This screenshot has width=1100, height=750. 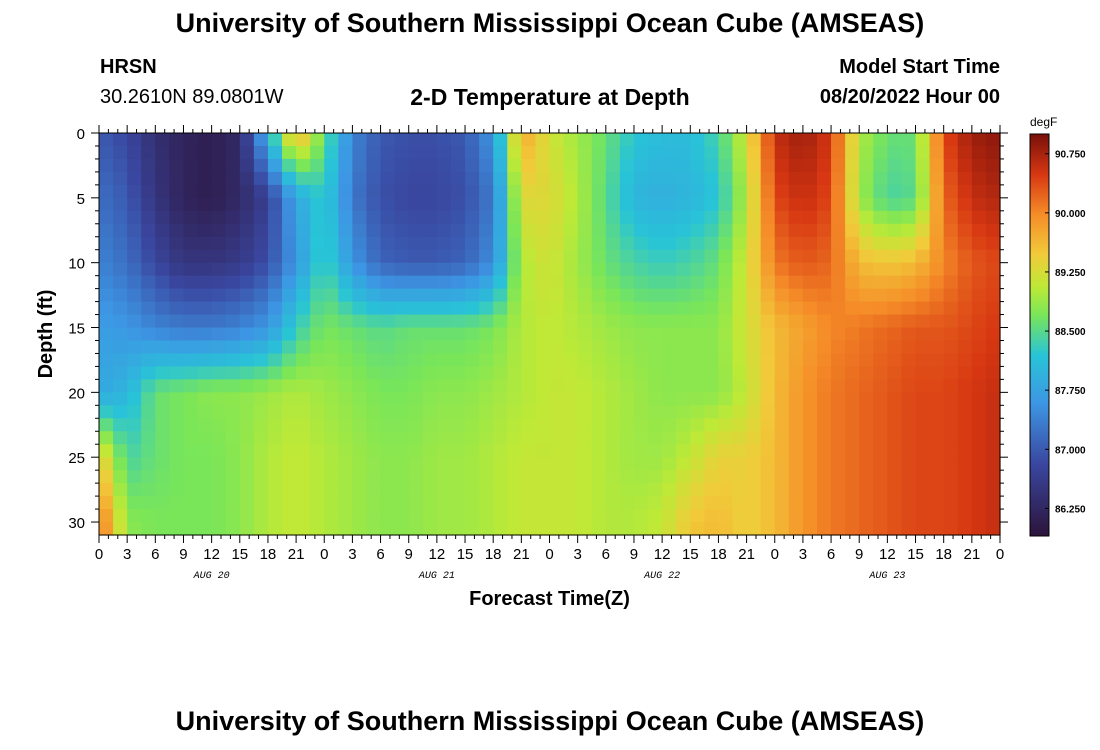 What do you see at coordinates (409, 554) in the screenshot?
I see `x-tick-label: 9` at bounding box center [409, 554].